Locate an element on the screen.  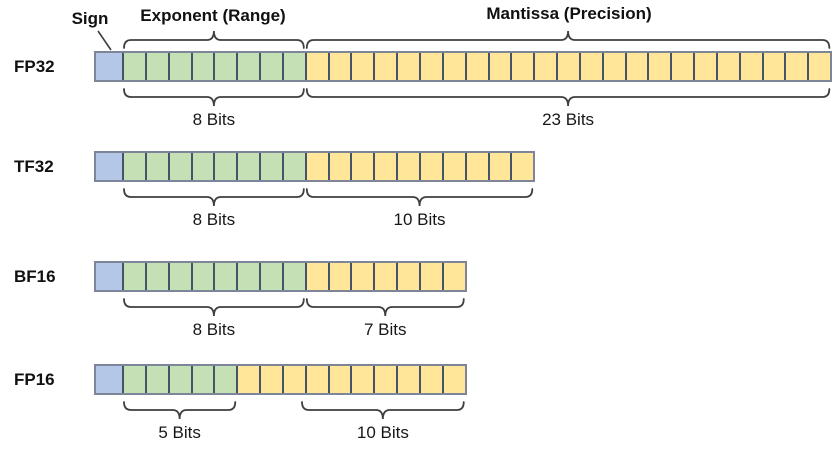
row-label-tf32: TF32 is located at coordinates (34, 166).